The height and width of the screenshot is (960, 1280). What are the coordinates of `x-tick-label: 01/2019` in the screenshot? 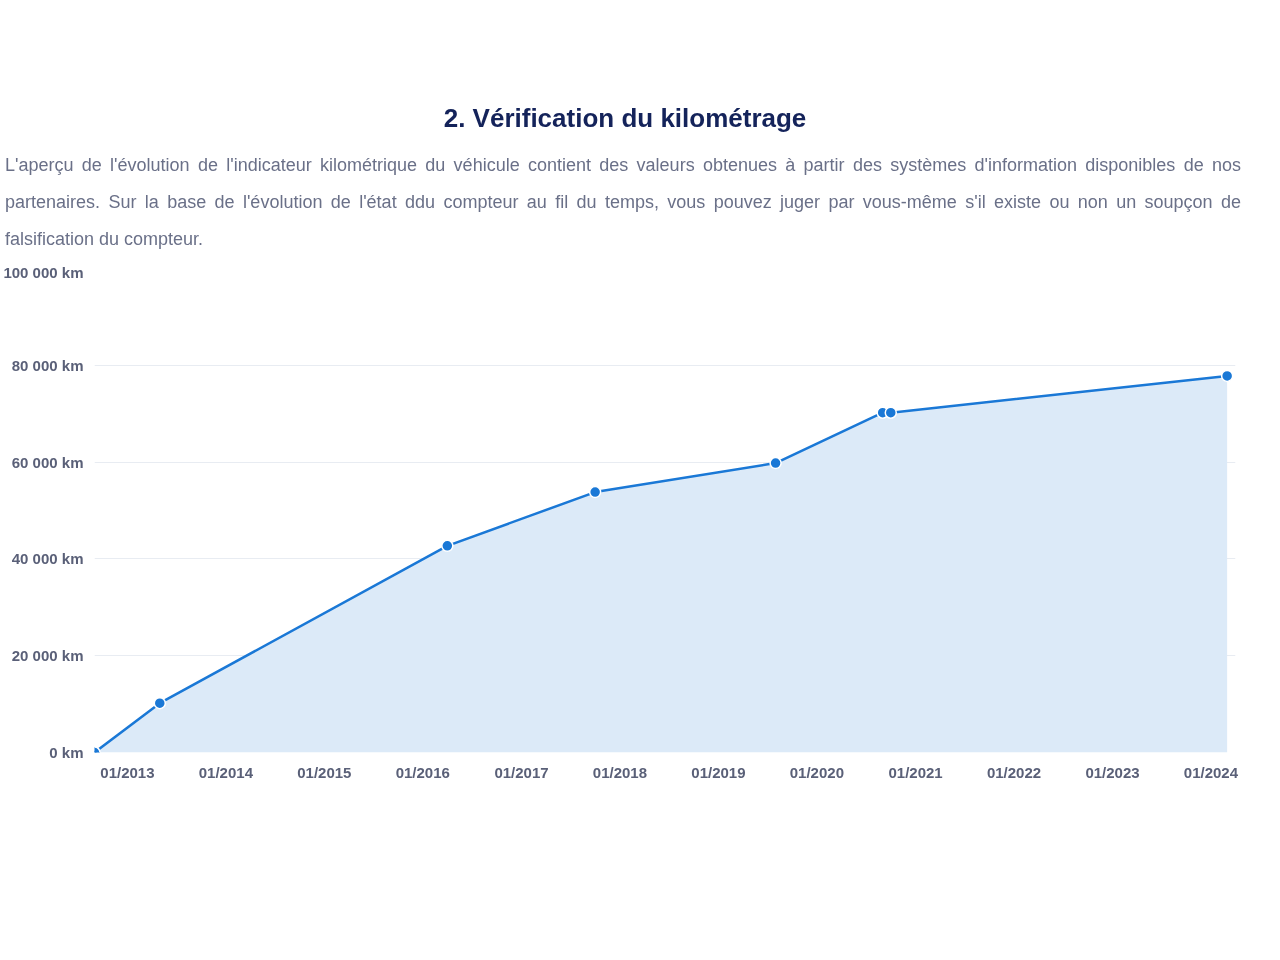 It's located at (718, 772).